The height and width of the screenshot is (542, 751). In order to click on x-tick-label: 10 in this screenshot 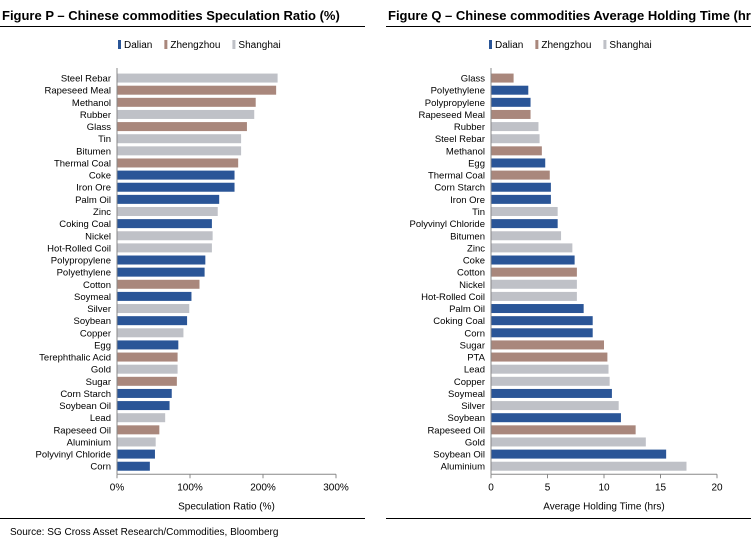, I will do `click(604, 487)`.